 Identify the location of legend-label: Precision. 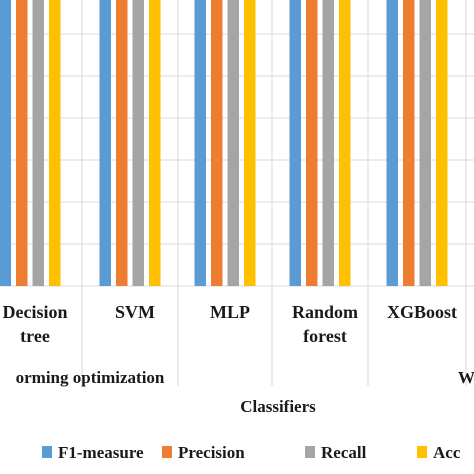
(211, 452).